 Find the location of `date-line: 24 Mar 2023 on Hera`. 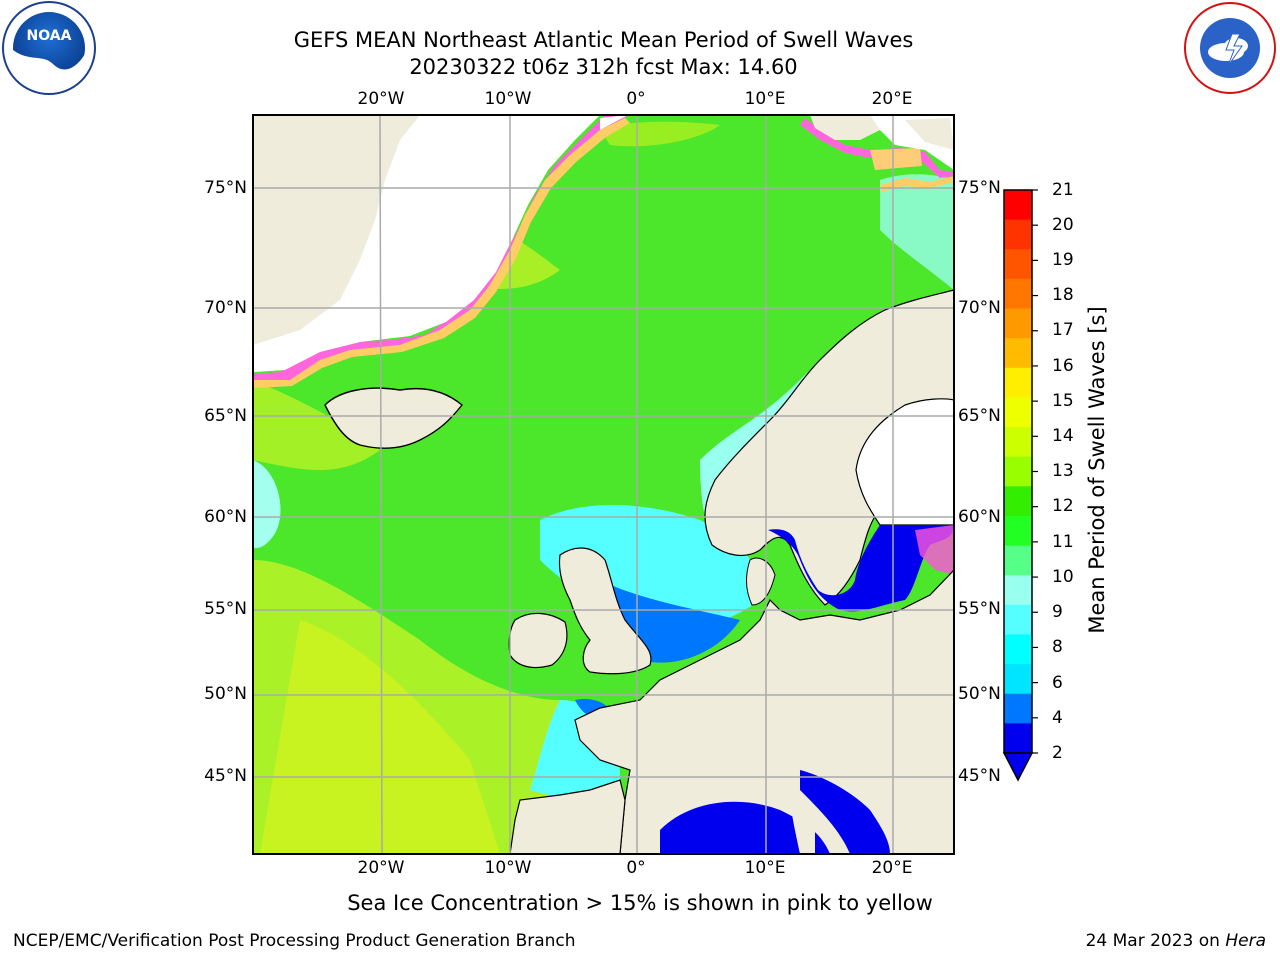

date-line: 24 Mar 2023 on Hera is located at coordinates (1176, 941).